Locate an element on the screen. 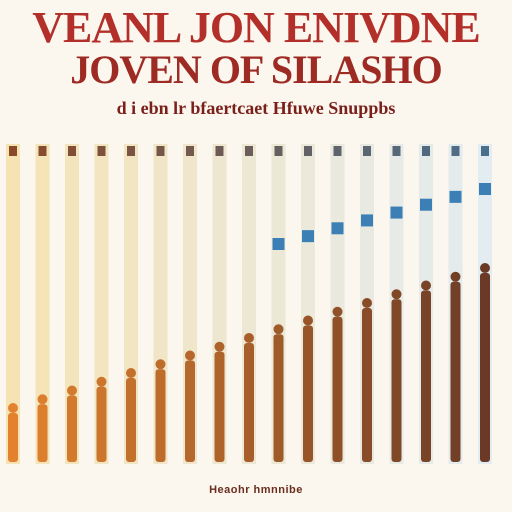 Image resolution: width=512 pixels, height=512 pixels. title-line-2: JOVEN OF SILASHO is located at coordinates (256, 69).